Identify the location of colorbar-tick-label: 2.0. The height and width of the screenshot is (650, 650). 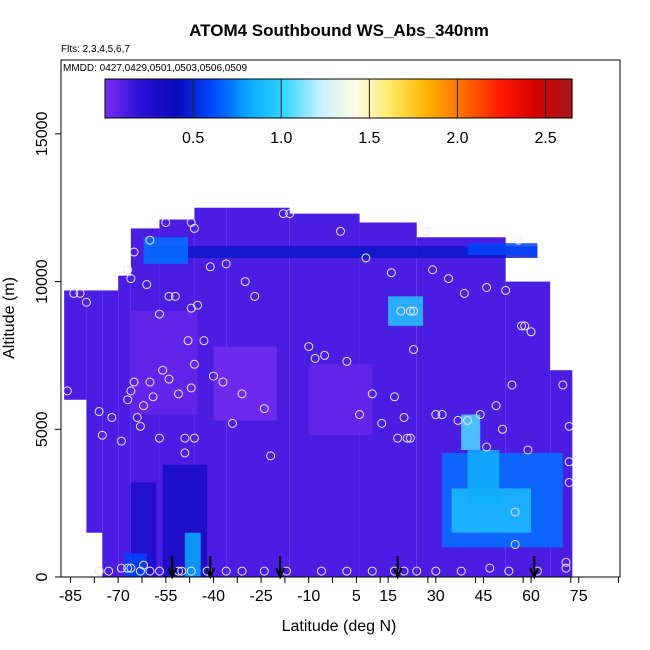
(457, 138).